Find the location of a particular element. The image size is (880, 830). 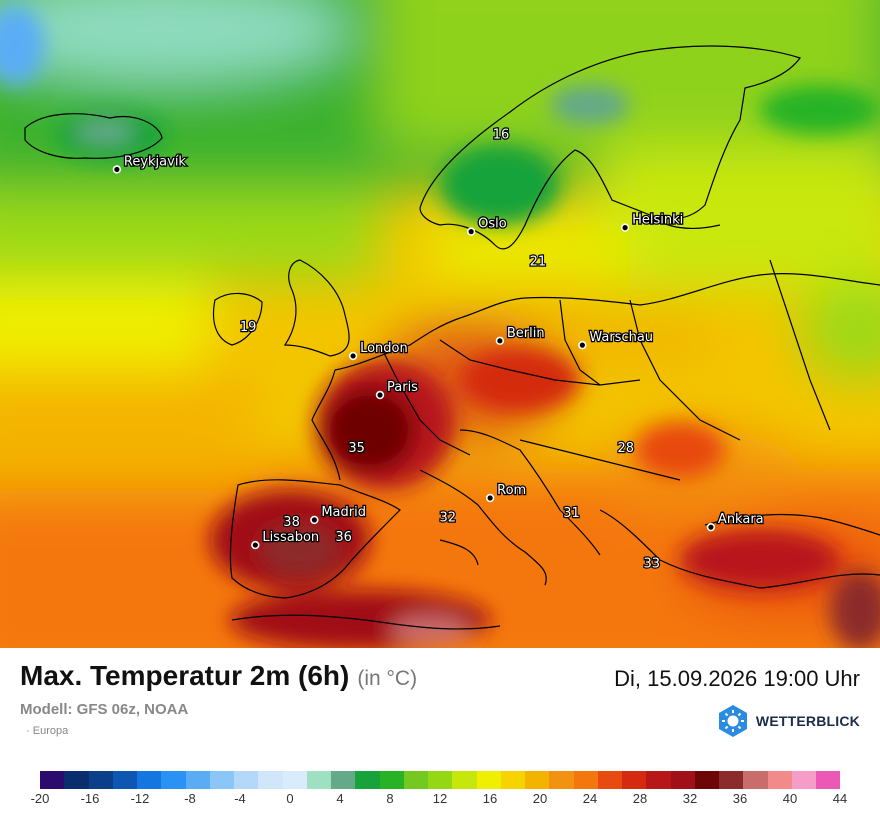

temperature-value-label: 35 is located at coordinates (356, 448).